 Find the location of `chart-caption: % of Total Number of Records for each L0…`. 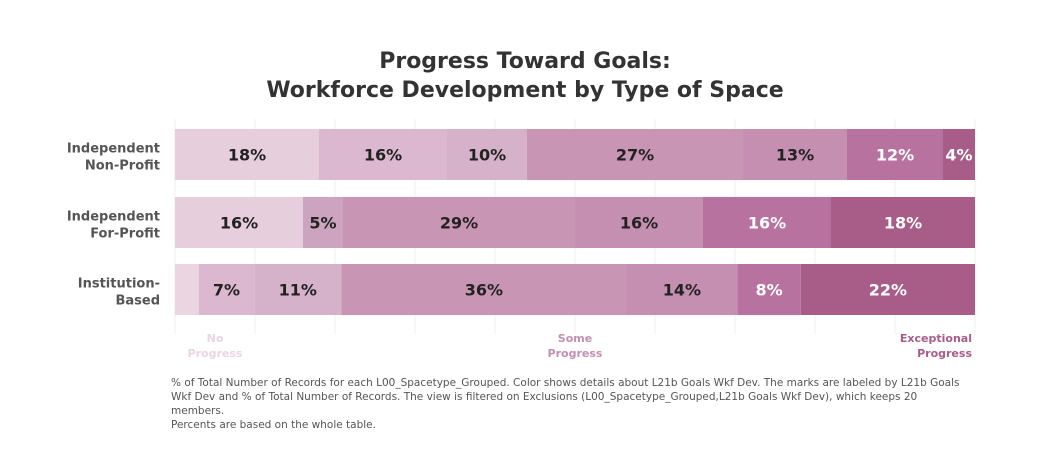

chart-caption: % of Total Number of Records for each L0… is located at coordinates (571, 404).